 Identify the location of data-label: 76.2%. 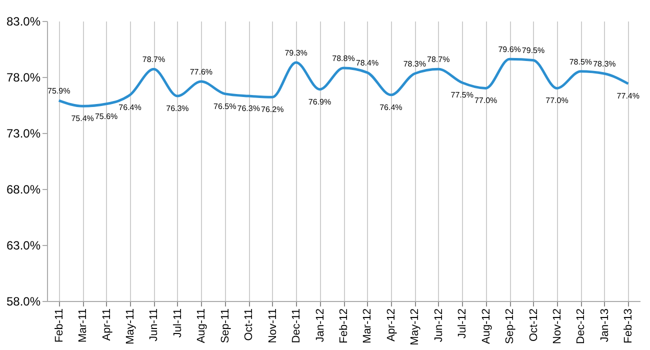
(272, 109).